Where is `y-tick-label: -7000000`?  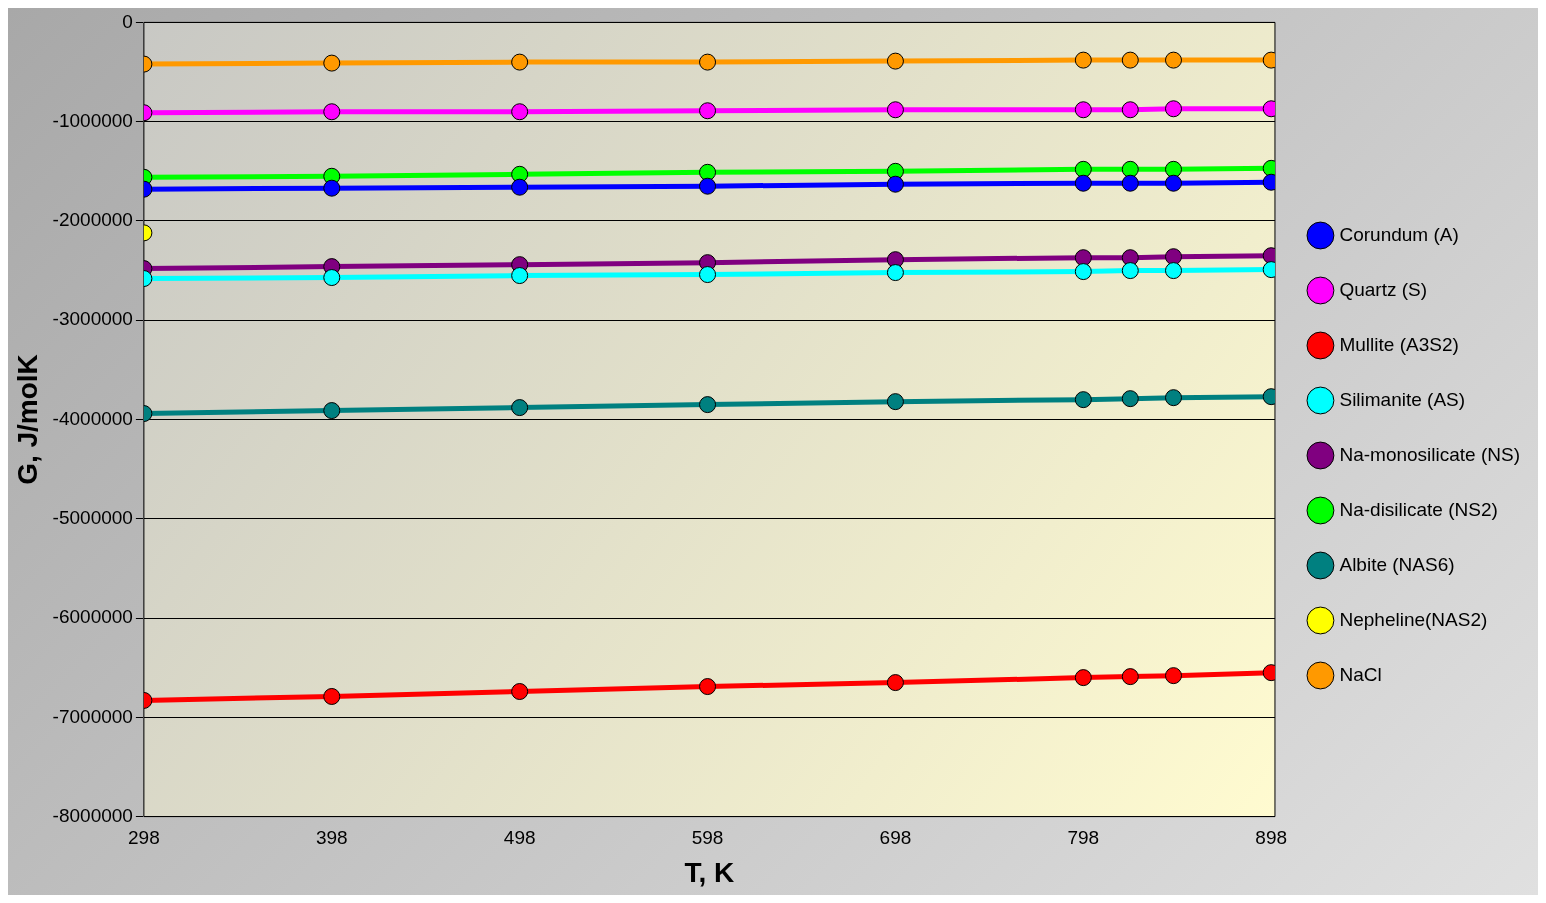
y-tick-label: -7000000 is located at coordinates (92, 716).